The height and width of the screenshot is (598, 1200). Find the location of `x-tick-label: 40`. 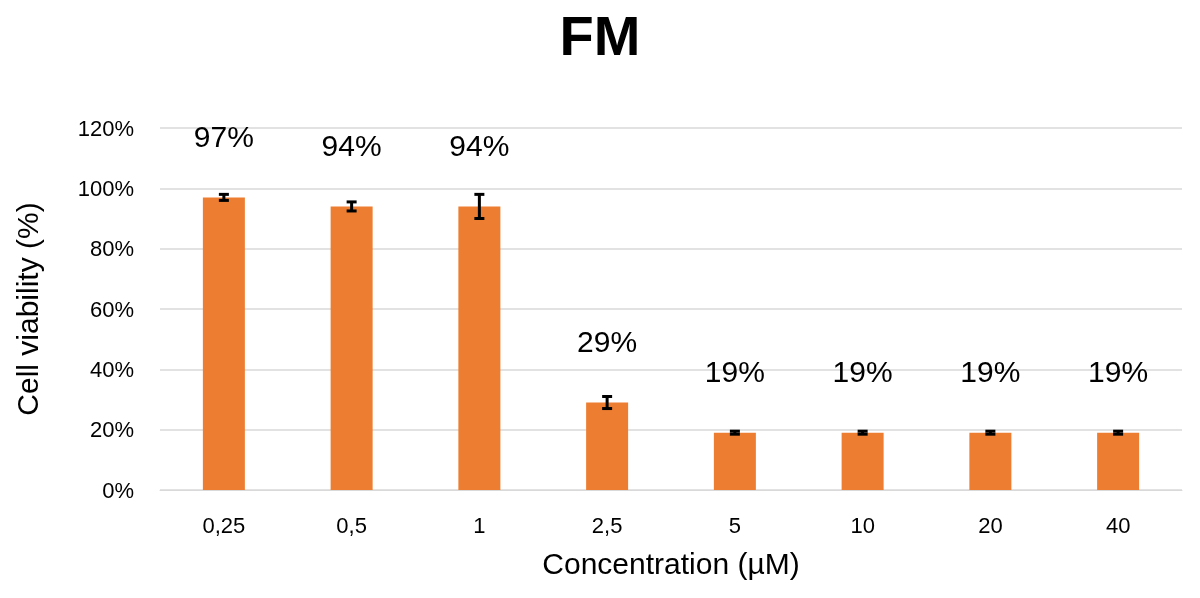

x-tick-label: 40 is located at coordinates (1118, 525).